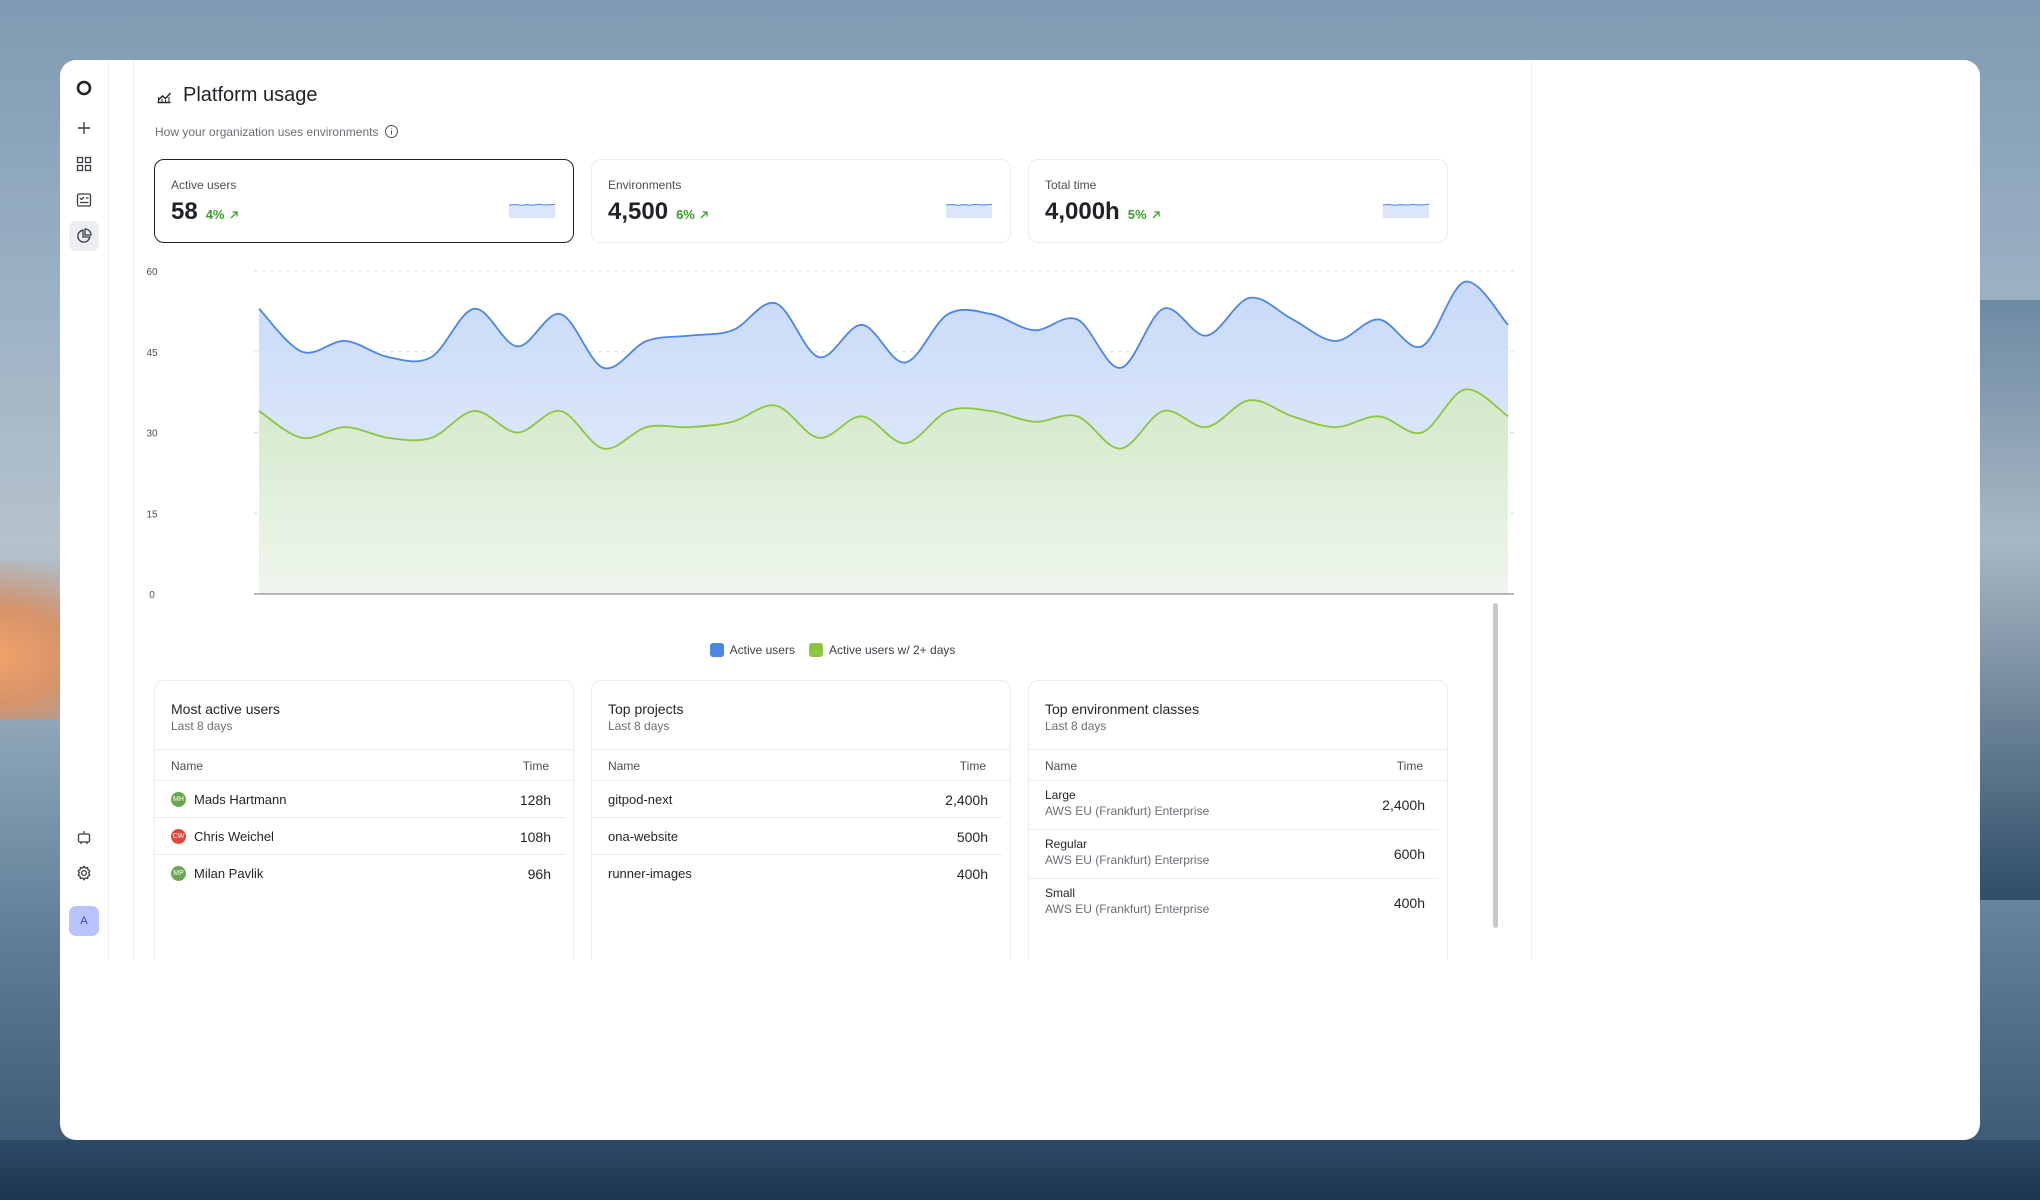  I want to click on chart-legend: Active users Active users w/ 2+ days, so click(832, 650).